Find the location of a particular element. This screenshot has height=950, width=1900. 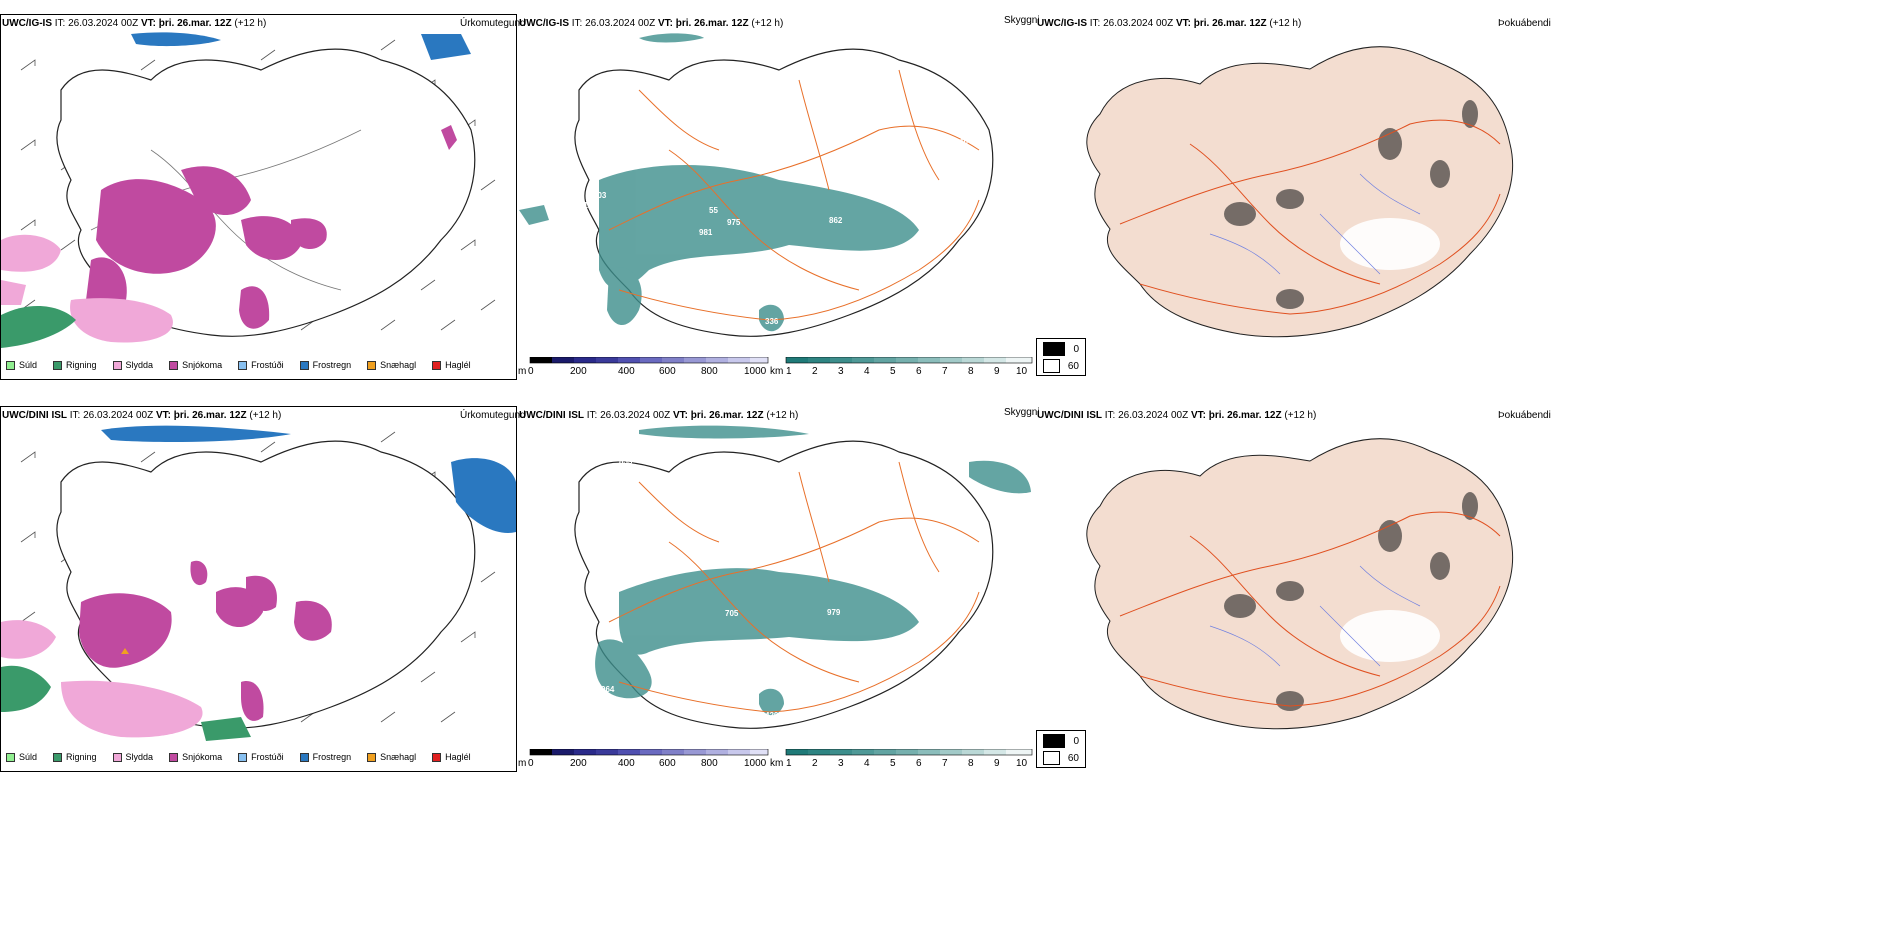

precip-type-panel-row2 is located at coordinates (258, 589).